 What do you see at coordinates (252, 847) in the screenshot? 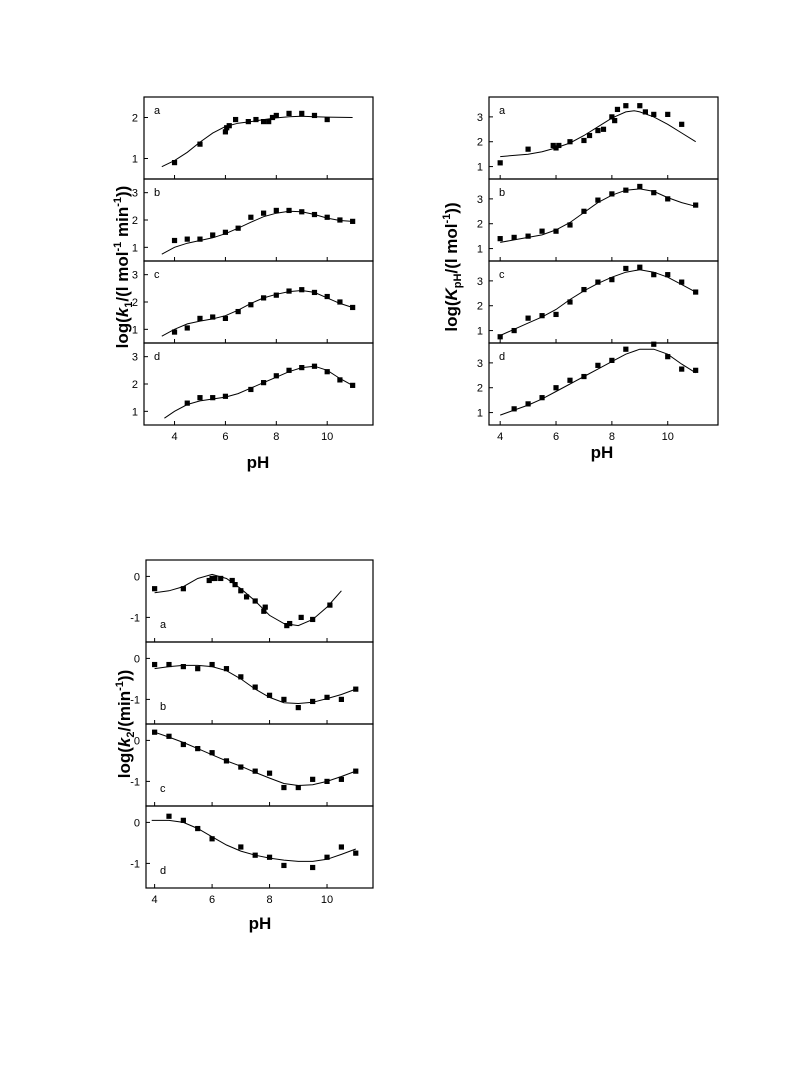
I see `panel-d: 0 -1 d` at bounding box center [252, 847].